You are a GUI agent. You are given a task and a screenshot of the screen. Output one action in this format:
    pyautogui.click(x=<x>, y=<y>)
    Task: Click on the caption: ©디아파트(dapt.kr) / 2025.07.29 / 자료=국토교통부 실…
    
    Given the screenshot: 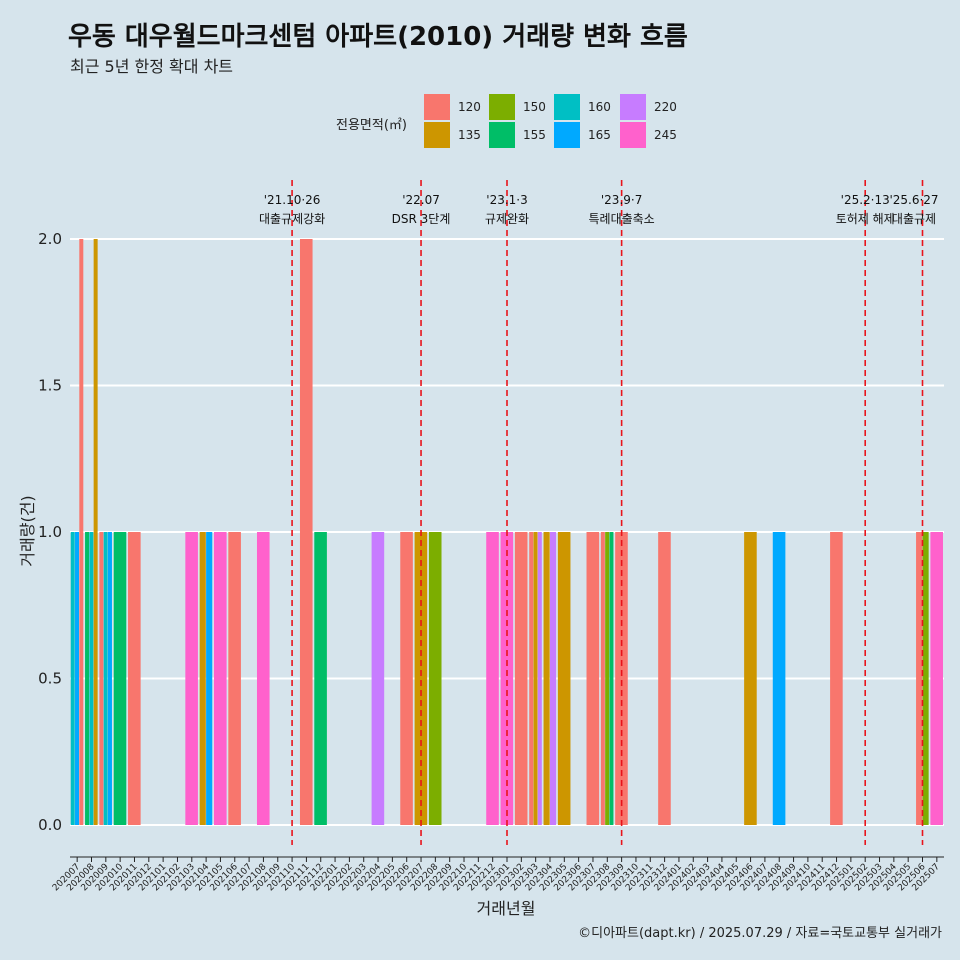 What is the action you would take?
    pyautogui.click(x=760, y=933)
    